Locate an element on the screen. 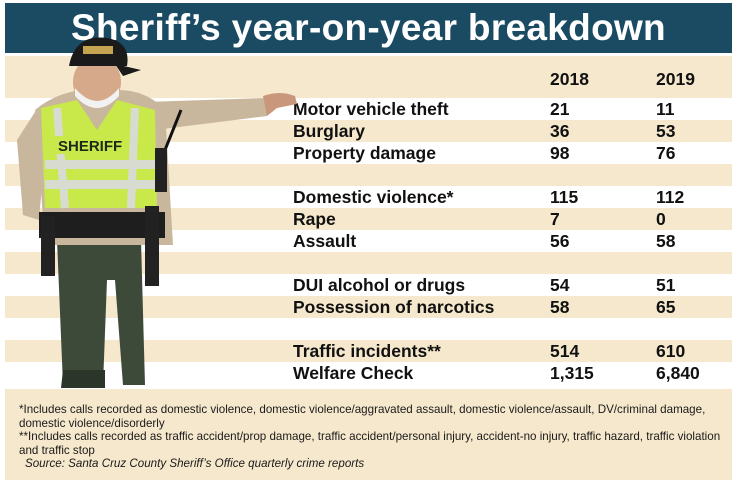  table-row: Motor vehicle theft 21 11 is located at coordinates (368, 109).